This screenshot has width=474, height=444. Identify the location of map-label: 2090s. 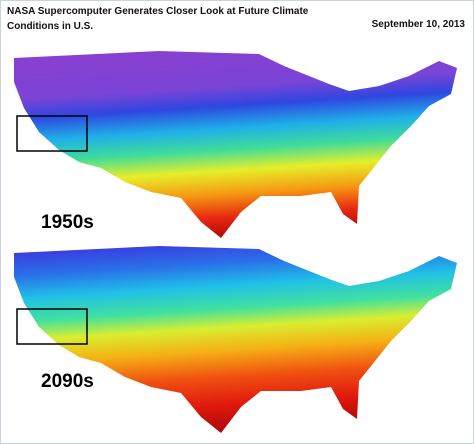
(67, 381).